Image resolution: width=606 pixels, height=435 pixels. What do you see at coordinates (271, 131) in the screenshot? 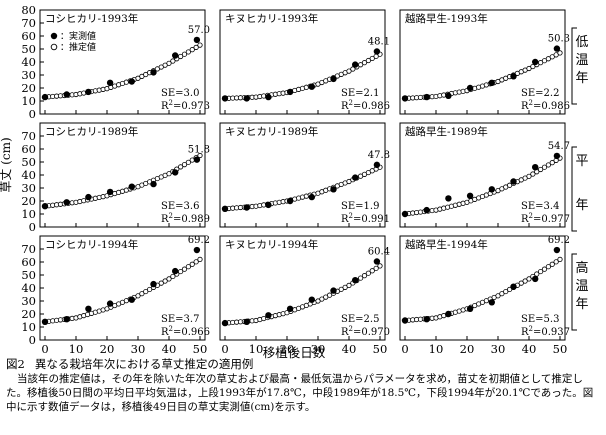
I see `panel-title: キヌヒカリ-1989年` at bounding box center [271, 131].